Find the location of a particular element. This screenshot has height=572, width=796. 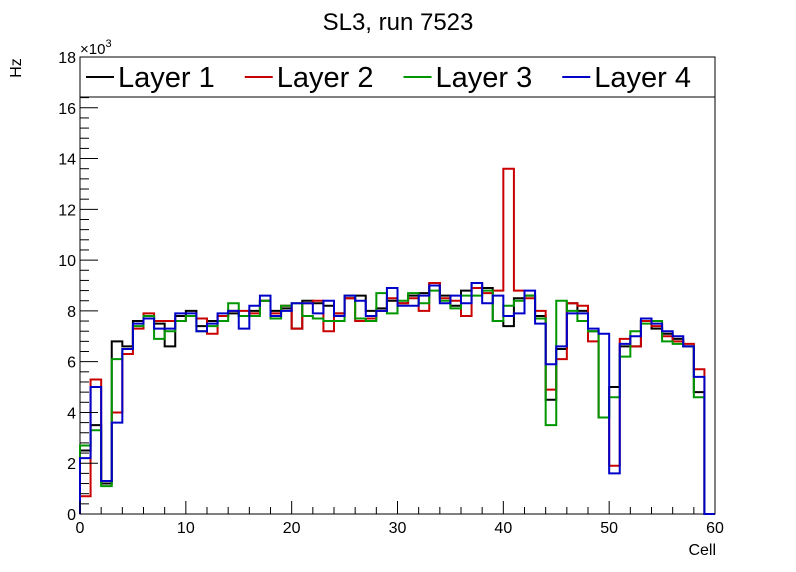

x-tick-label: 60 is located at coordinates (715, 528).